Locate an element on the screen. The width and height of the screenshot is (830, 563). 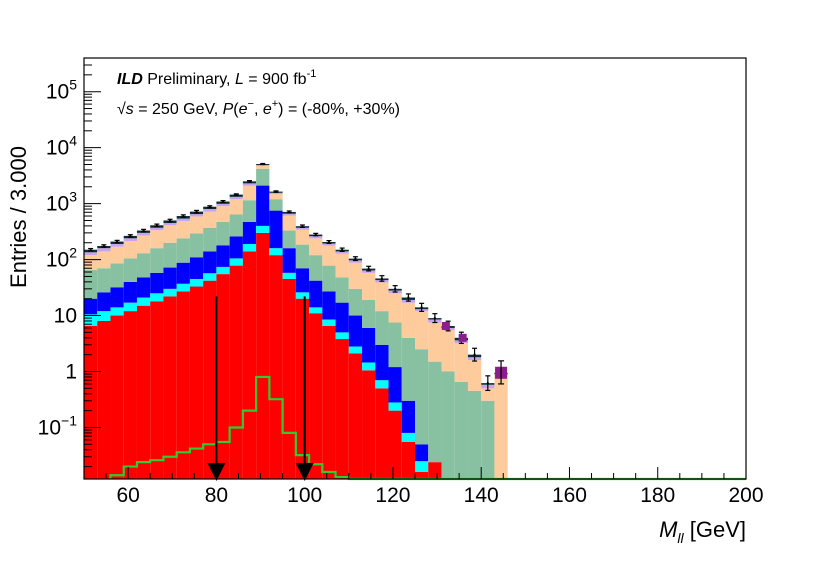
signal-histogram is located at coordinates (427, 428).